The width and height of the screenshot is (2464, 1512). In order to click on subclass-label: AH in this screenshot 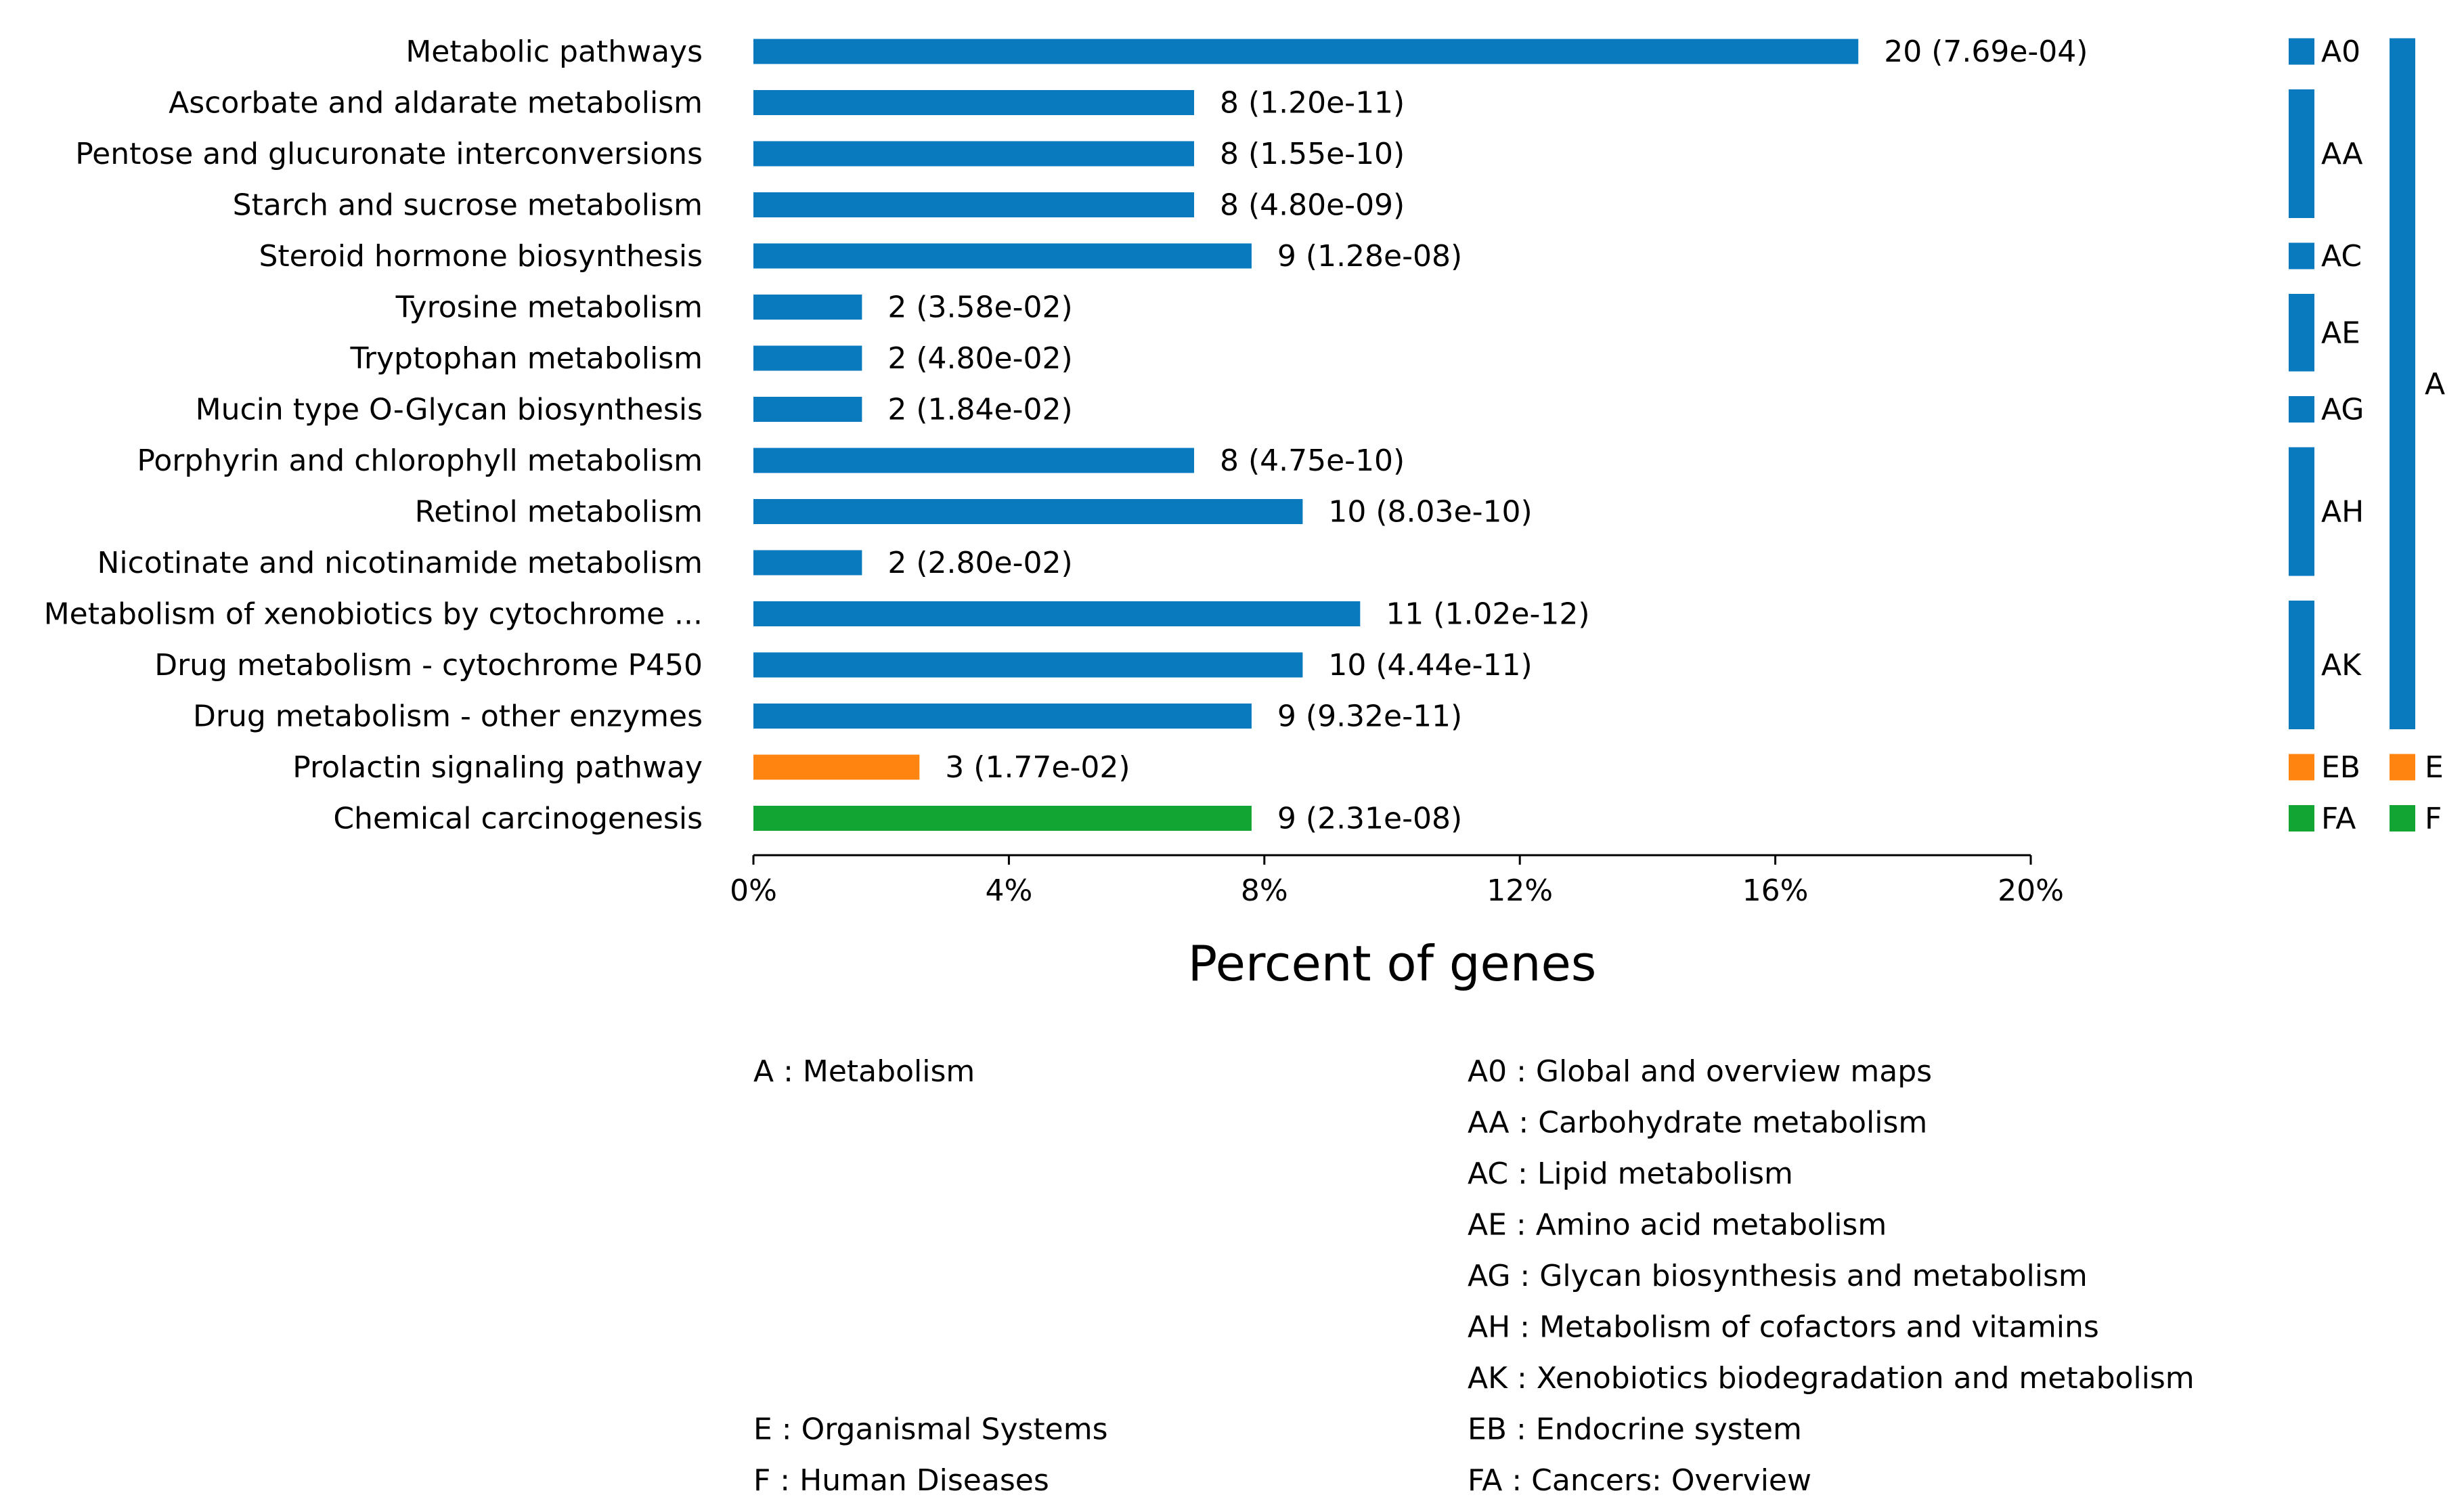, I will do `click(2342, 512)`.